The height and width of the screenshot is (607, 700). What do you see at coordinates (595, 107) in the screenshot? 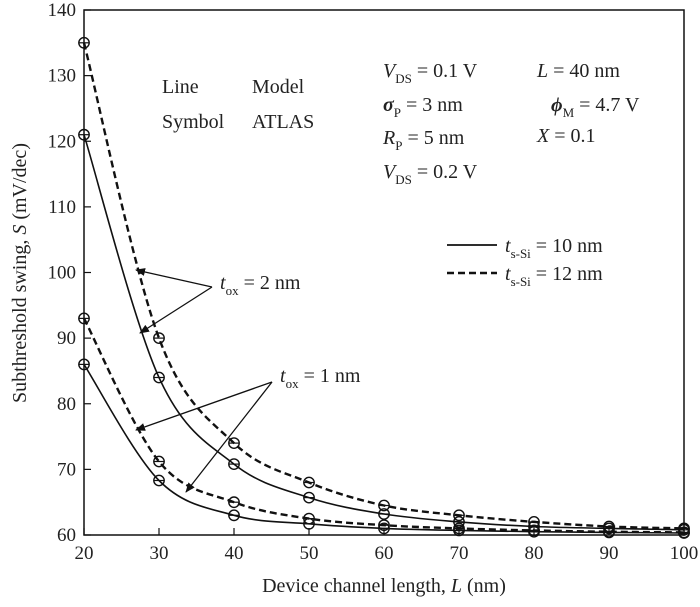
I see `param-phi-m: ϕM = 4.7 V` at bounding box center [595, 107].